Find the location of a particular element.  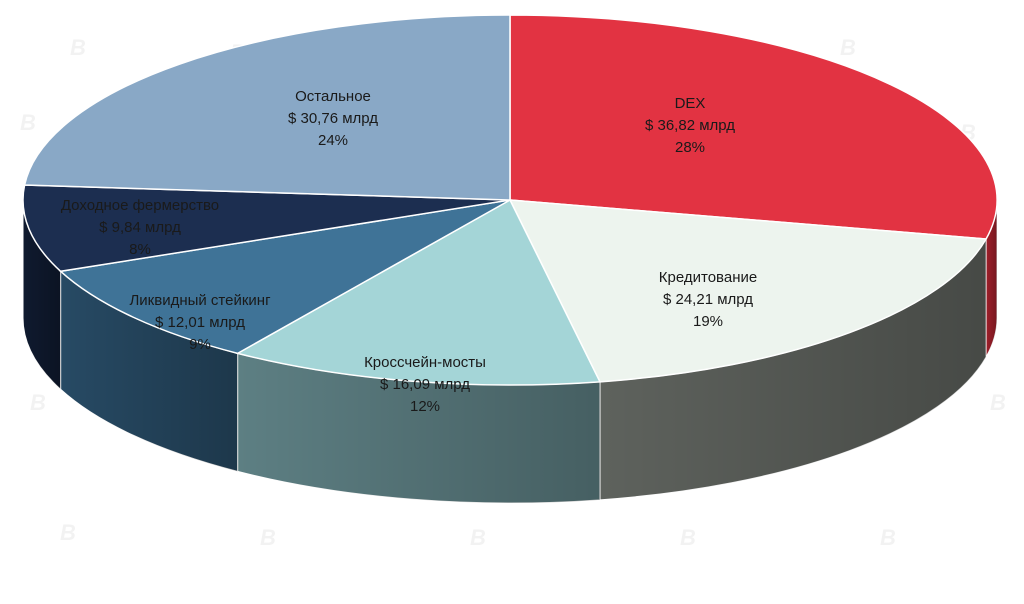

slice-label-name: Кроссчейн-мосты is located at coordinates (425, 362).